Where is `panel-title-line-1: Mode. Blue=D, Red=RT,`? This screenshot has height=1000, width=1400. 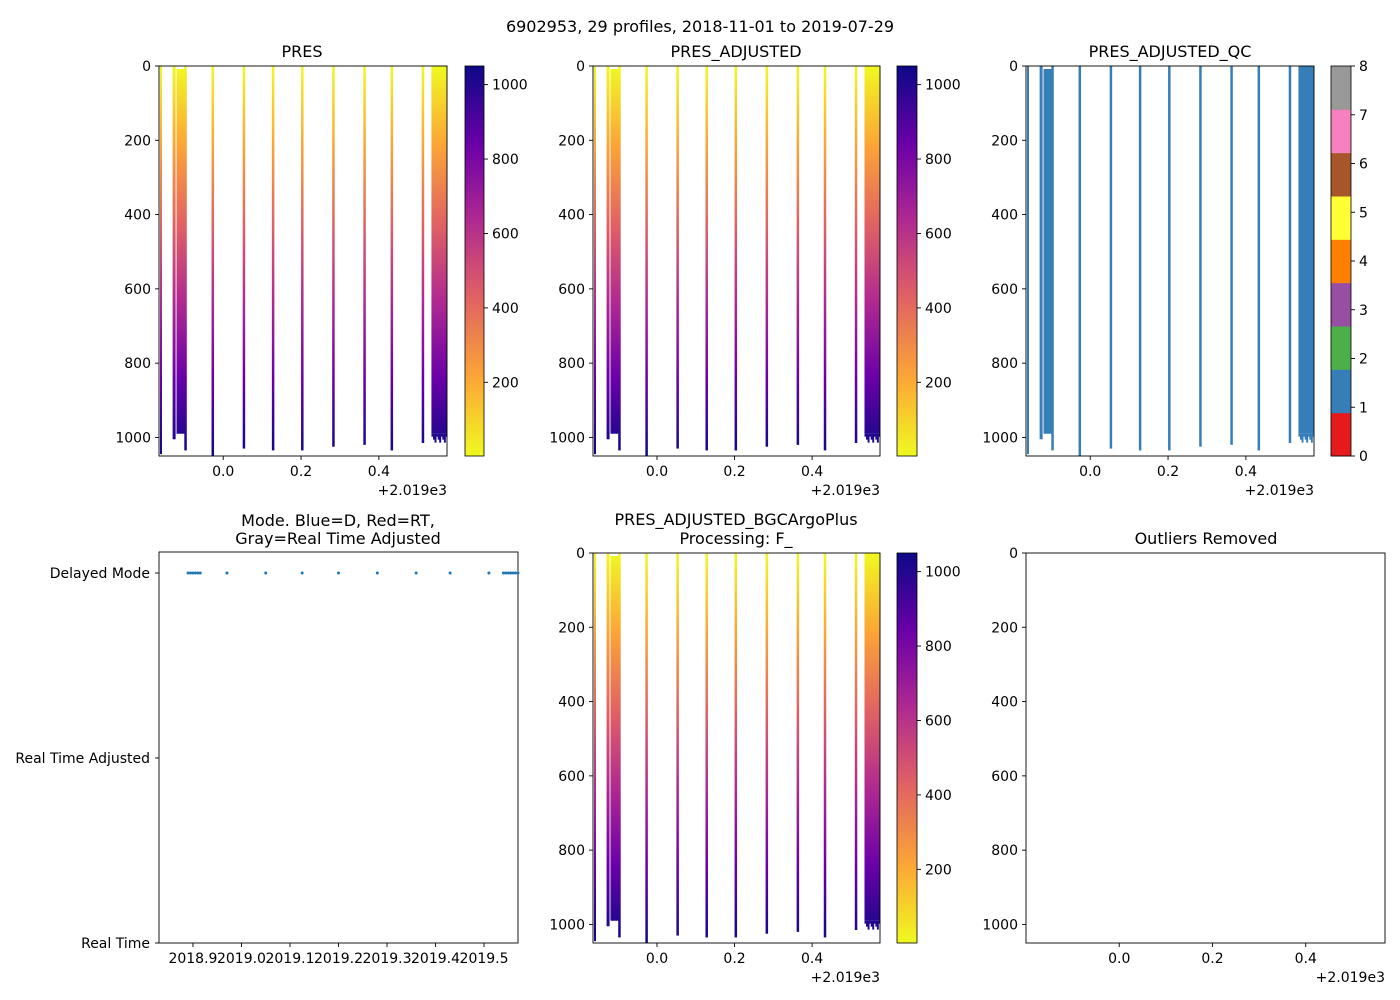 panel-title-line-1: Mode. Blue=D, Red=RT, is located at coordinates (338, 520).